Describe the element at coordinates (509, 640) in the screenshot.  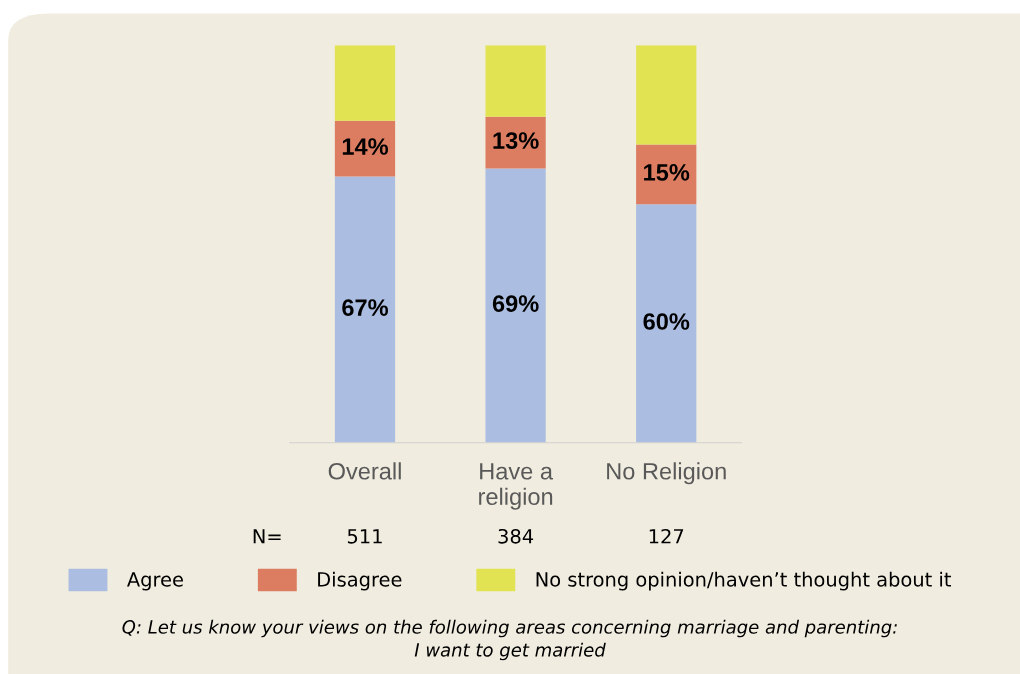
I see `text: Q: Let us know your views on the following areas concerning marriage and parenting: I want to get married` at that location.